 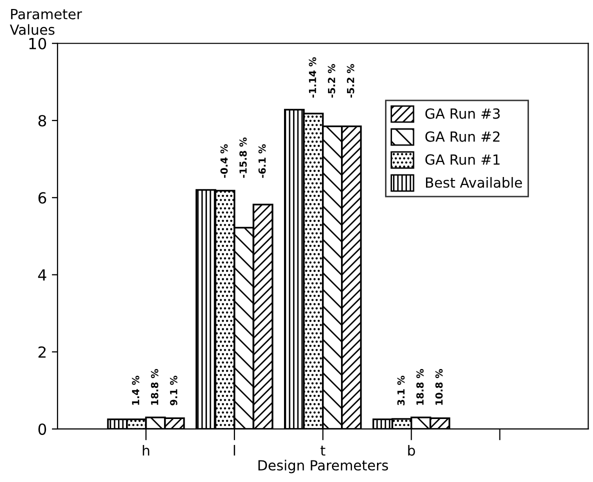 I want to click on legend-label: GA Run #1, so click(x=462, y=159).